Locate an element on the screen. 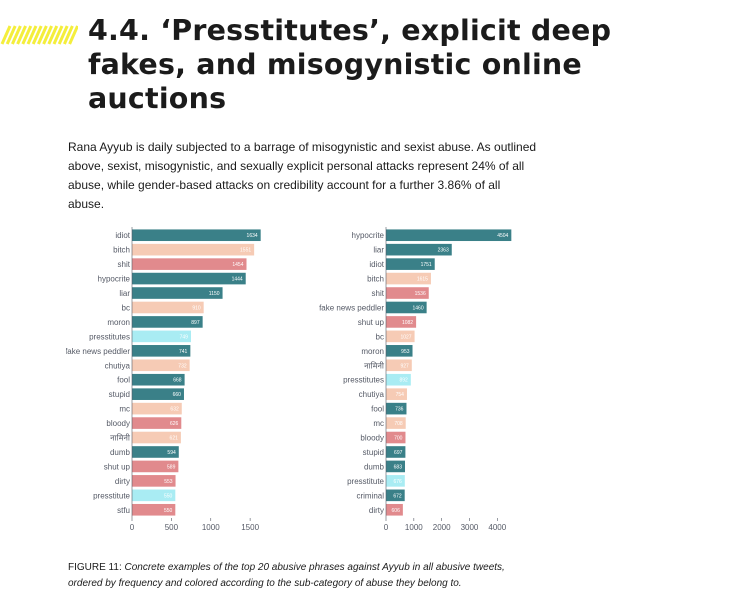 The image size is (744, 606). value-label: 927 is located at coordinates (404, 366).